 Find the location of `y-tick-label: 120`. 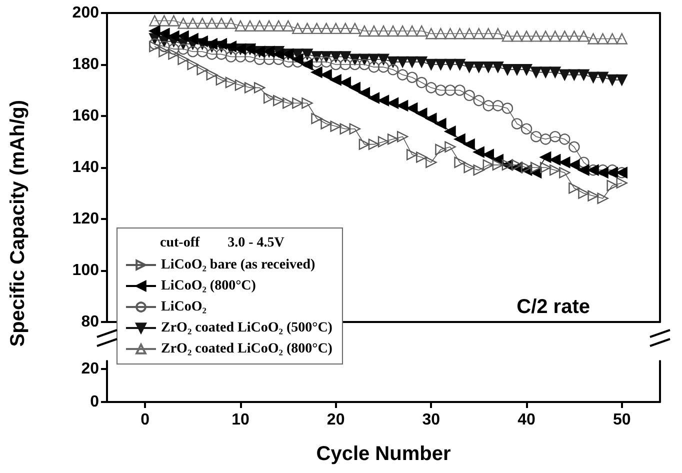

y-tick-label: 120 is located at coordinates (86, 219).